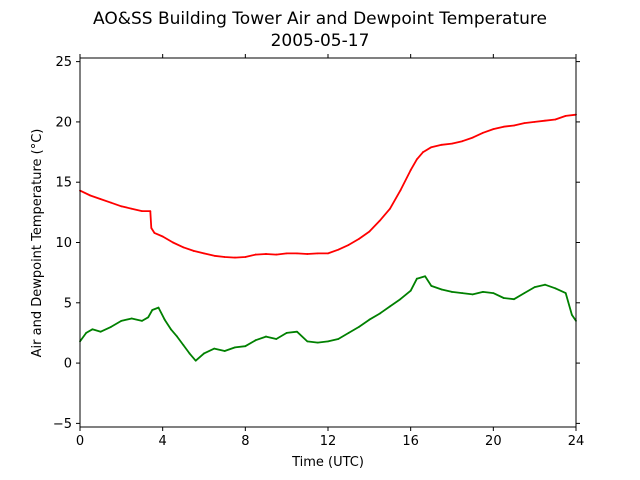  What do you see at coordinates (63, 122) in the screenshot?
I see `y-tick-label: 20` at bounding box center [63, 122].